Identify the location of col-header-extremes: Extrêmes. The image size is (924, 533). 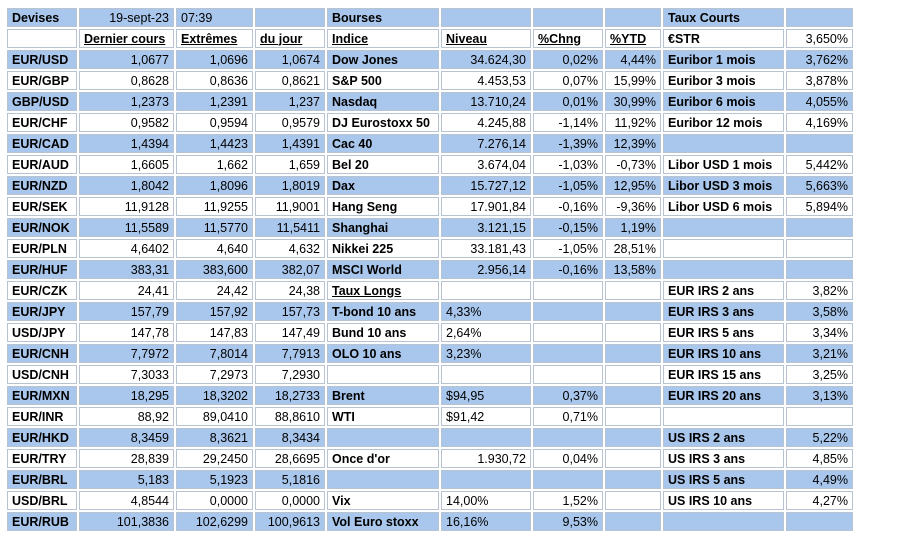
(214, 38).